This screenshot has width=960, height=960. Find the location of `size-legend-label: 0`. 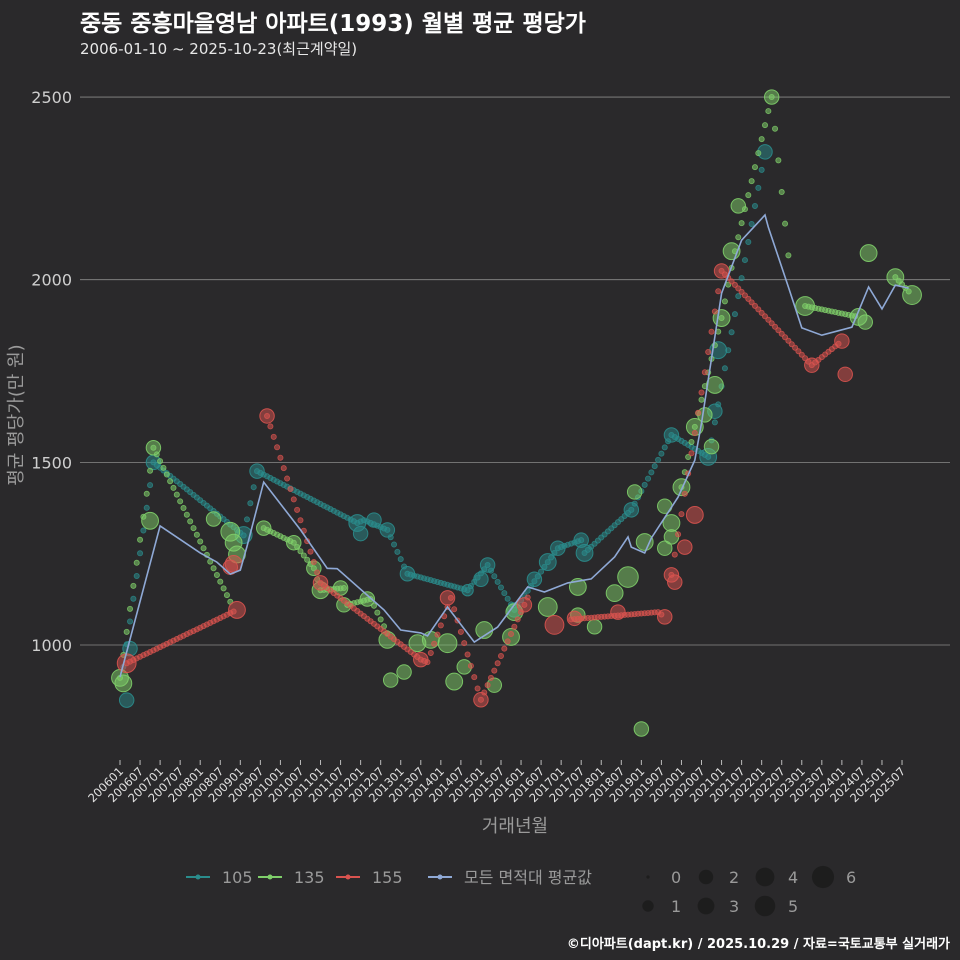

size-legend-label: 0 is located at coordinates (676, 877).